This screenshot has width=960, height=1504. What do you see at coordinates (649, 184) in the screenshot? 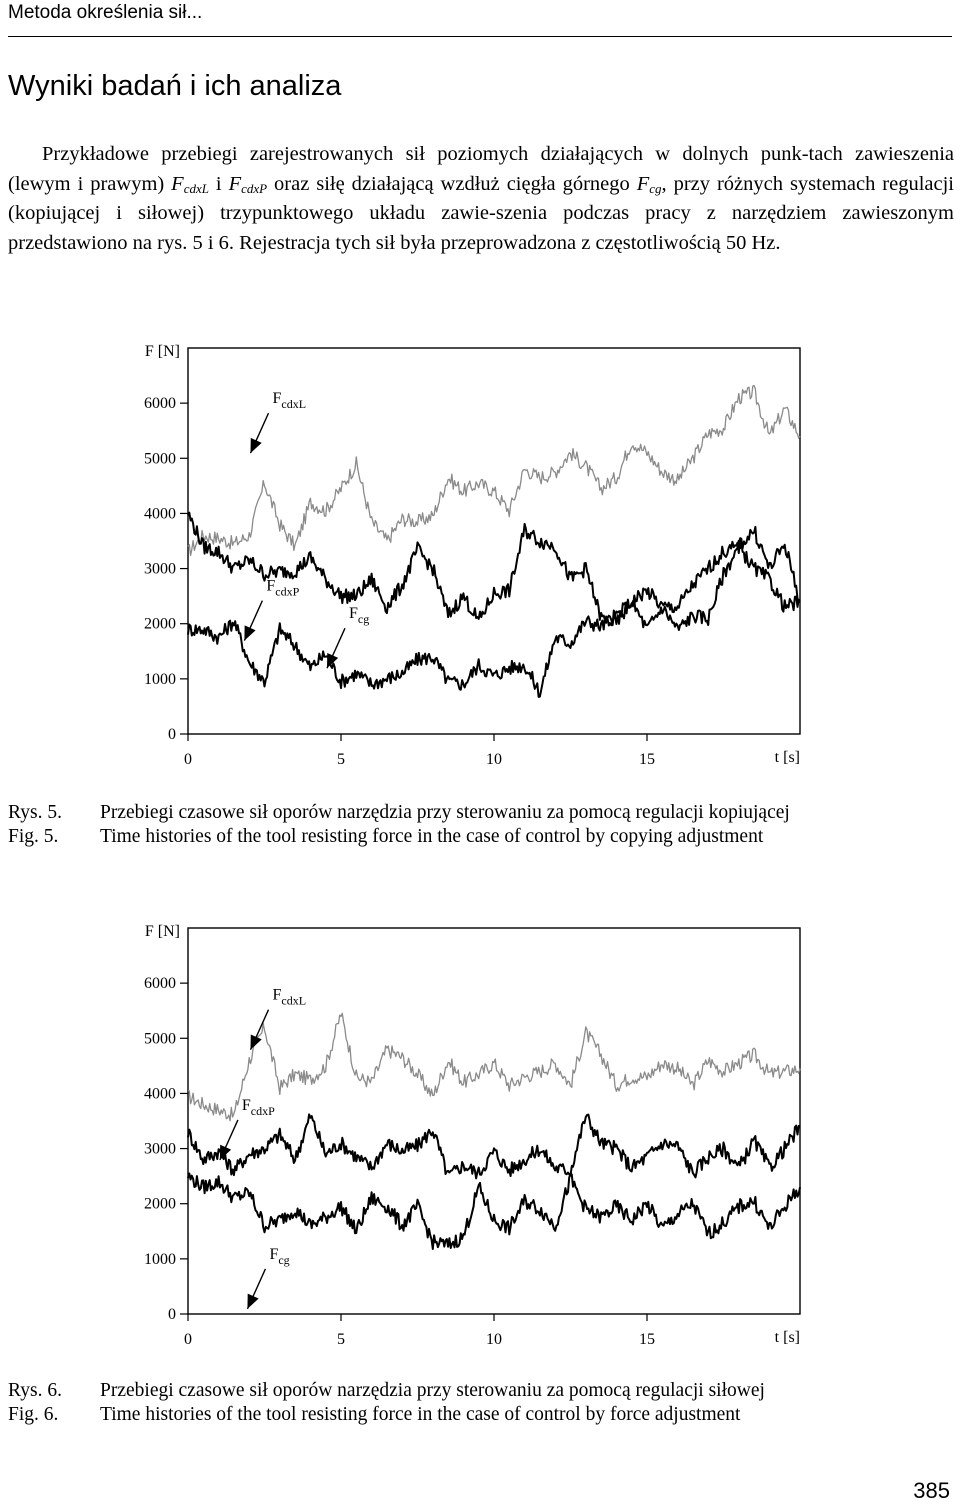
I see `symbol-fcg: Fcg` at bounding box center [649, 184].